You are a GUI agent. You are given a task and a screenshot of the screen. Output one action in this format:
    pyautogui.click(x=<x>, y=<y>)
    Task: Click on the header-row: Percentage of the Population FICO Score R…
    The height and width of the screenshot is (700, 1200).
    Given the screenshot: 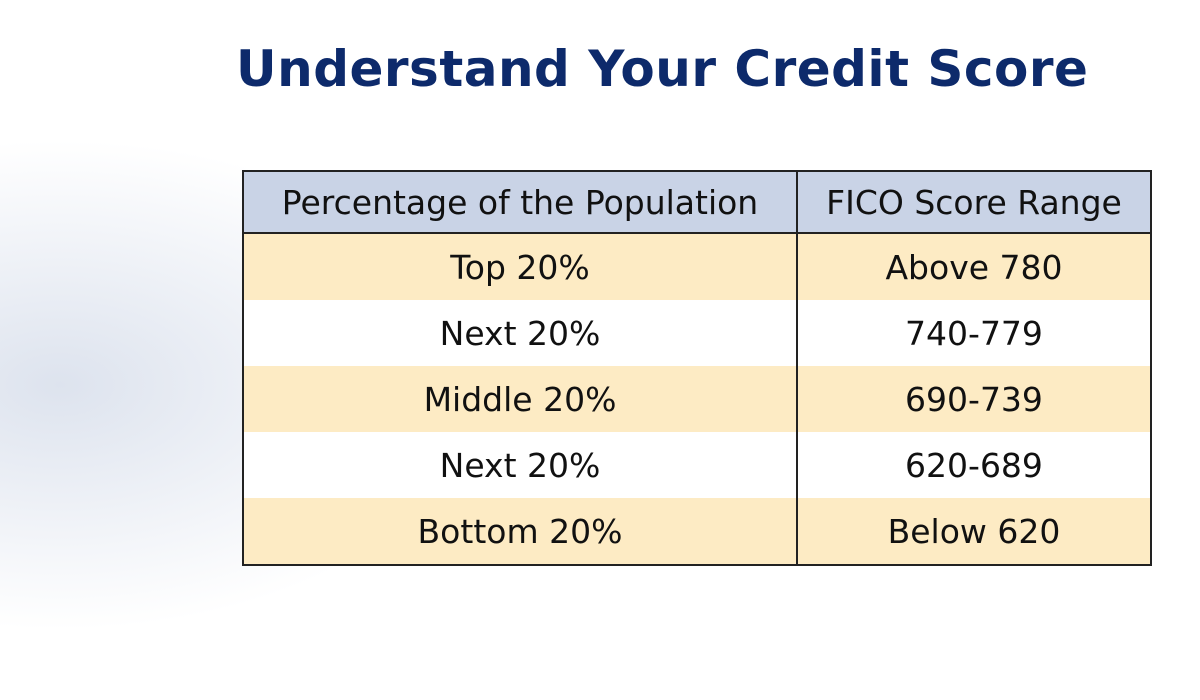 What is the action you would take?
    pyautogui.click(x=697, y=202)
    